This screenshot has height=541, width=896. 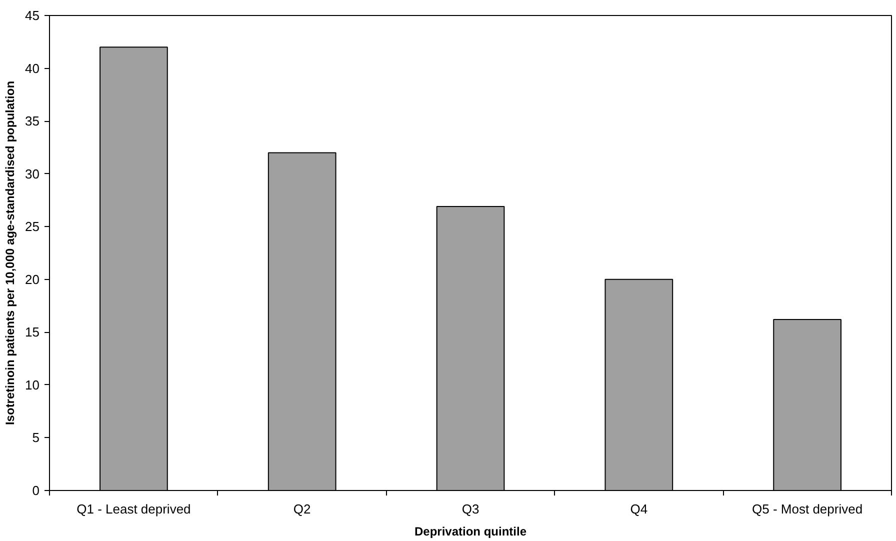 I want to click on x-axis-title: Deprivation quintile, so click(x=470, y=531).